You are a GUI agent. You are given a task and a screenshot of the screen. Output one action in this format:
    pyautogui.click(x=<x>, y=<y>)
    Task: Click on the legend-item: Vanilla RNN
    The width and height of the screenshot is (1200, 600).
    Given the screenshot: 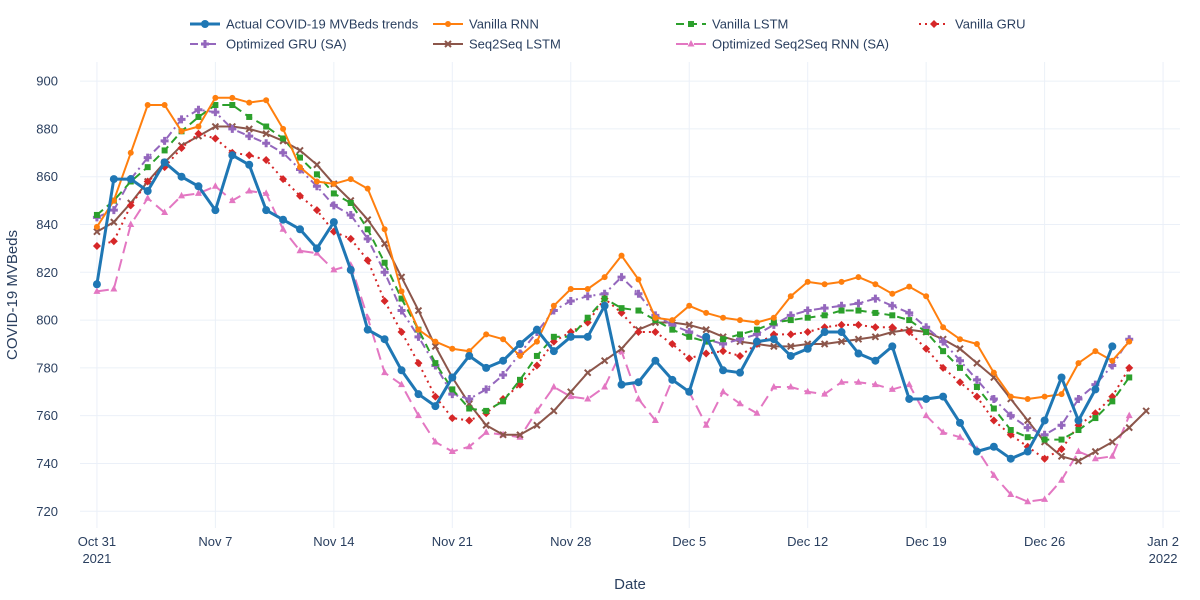 What is the action you would take?
    pyautogui.click(x=486, y=24)
    